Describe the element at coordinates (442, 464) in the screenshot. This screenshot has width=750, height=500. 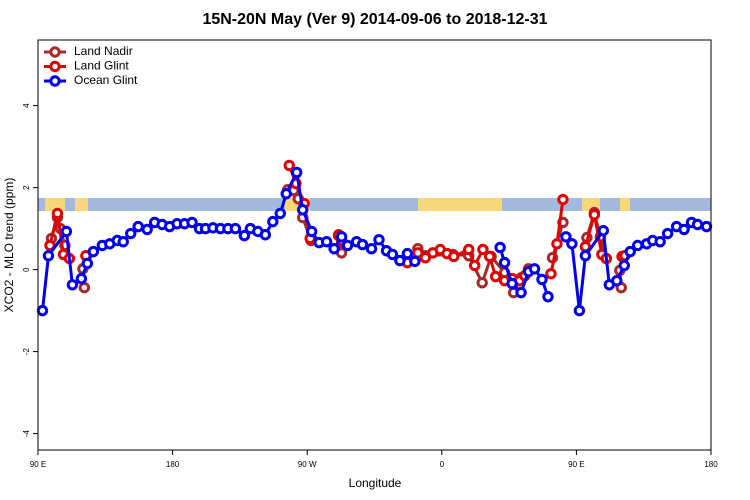
I see `x-tick-label: 0` at that location.